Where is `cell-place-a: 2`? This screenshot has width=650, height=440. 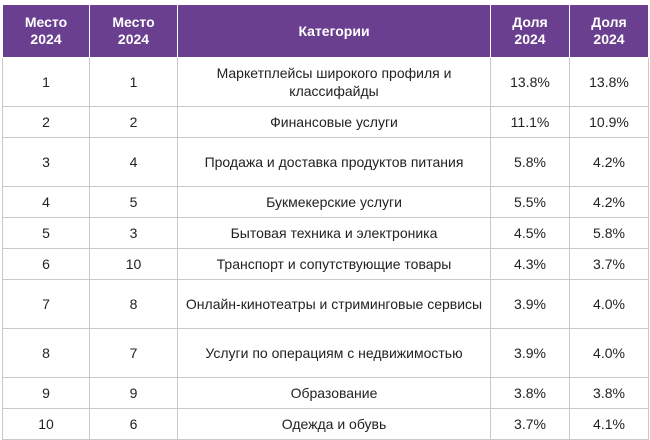
cell-place-a: 2 is located at coordinates (46, 122).